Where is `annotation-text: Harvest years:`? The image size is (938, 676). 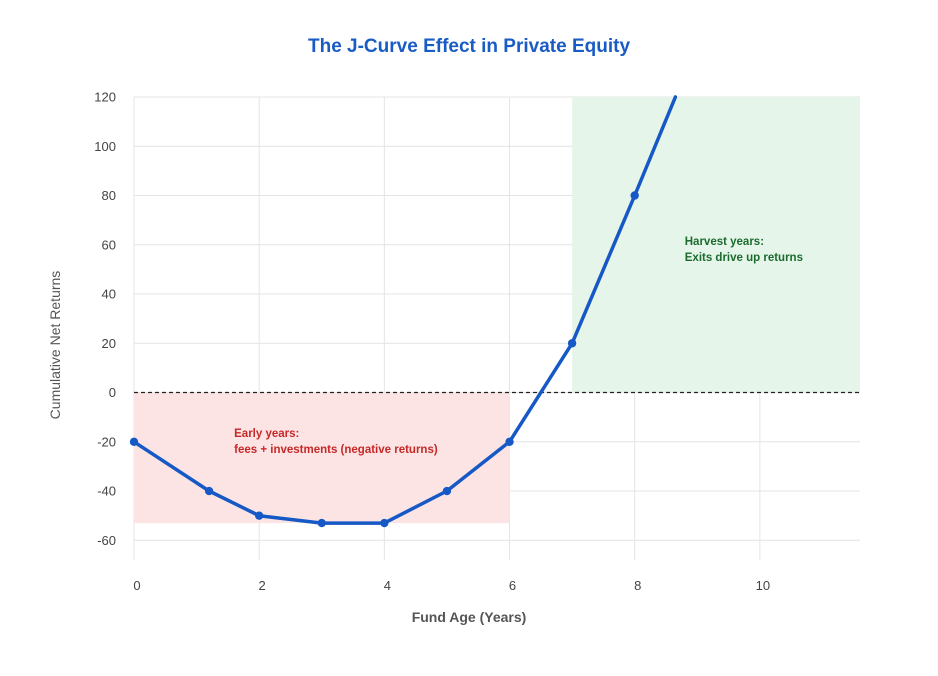 annotation-text: Harvest years: is located at coordinates (724, 242).